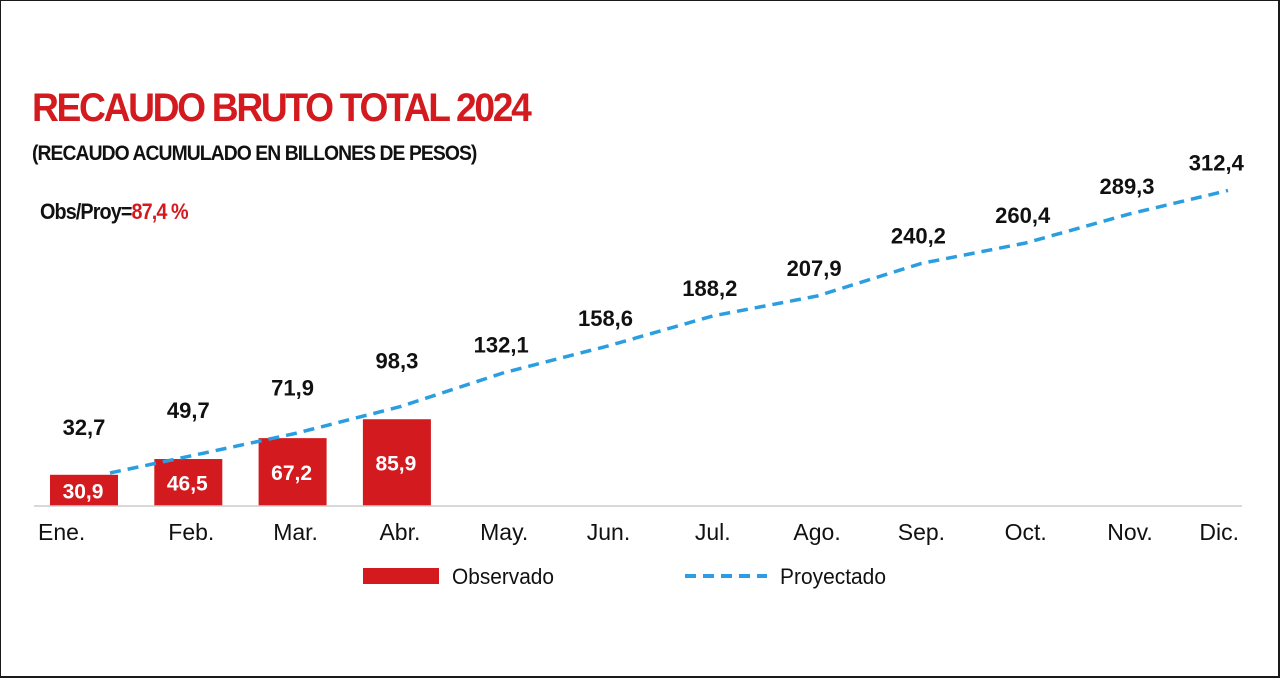 This screenshot has height=679, width=1281. I want to click on legend-observed-swatch, so click(401, 576).